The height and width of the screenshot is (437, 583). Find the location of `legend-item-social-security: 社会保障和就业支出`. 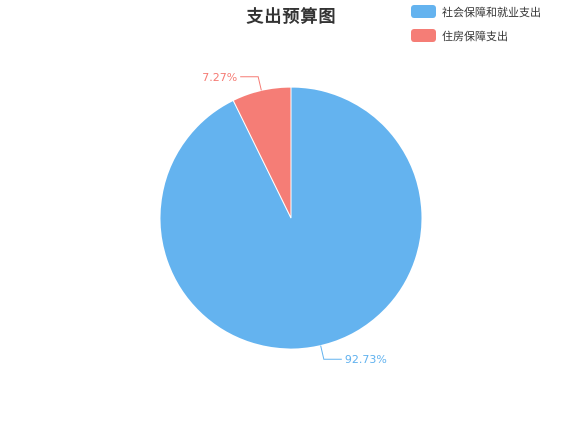

legend-item-social-security: 社会保障和就业支出 is located at coordinates (476, 11).